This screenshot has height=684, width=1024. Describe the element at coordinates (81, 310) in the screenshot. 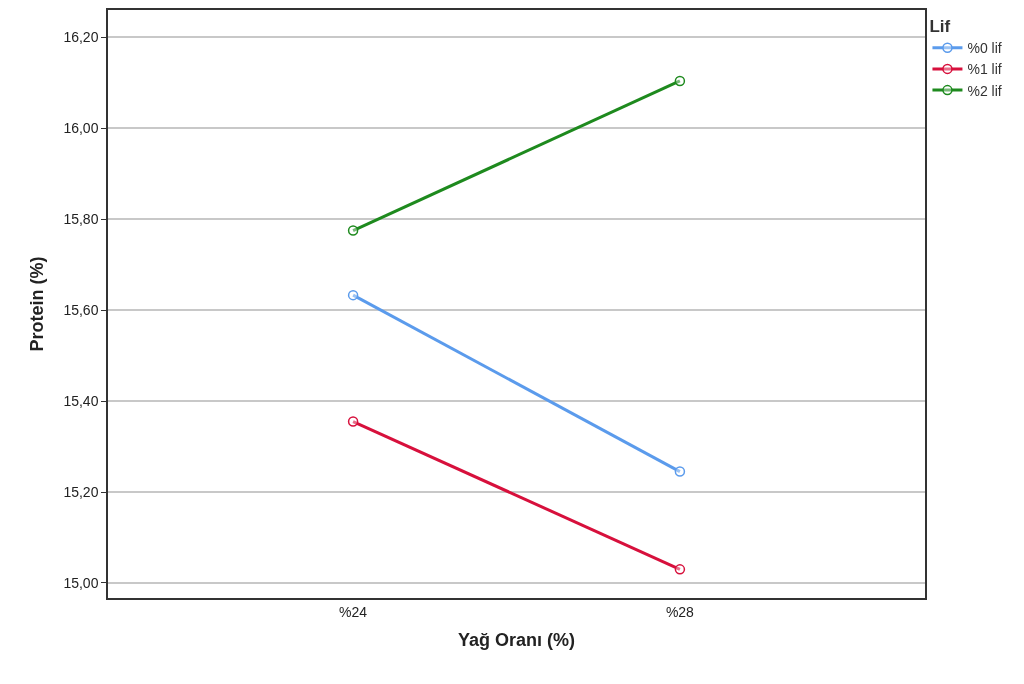

I see `y-tick-label: 15,60` at that location.